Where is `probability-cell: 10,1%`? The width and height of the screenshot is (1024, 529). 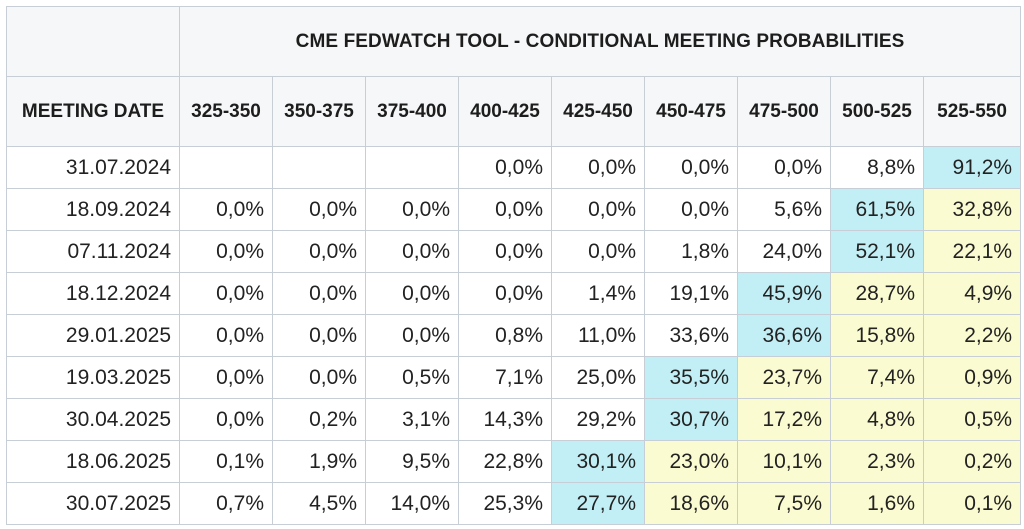 probability-cell: 10,1% is located at coordinates (784, 461).